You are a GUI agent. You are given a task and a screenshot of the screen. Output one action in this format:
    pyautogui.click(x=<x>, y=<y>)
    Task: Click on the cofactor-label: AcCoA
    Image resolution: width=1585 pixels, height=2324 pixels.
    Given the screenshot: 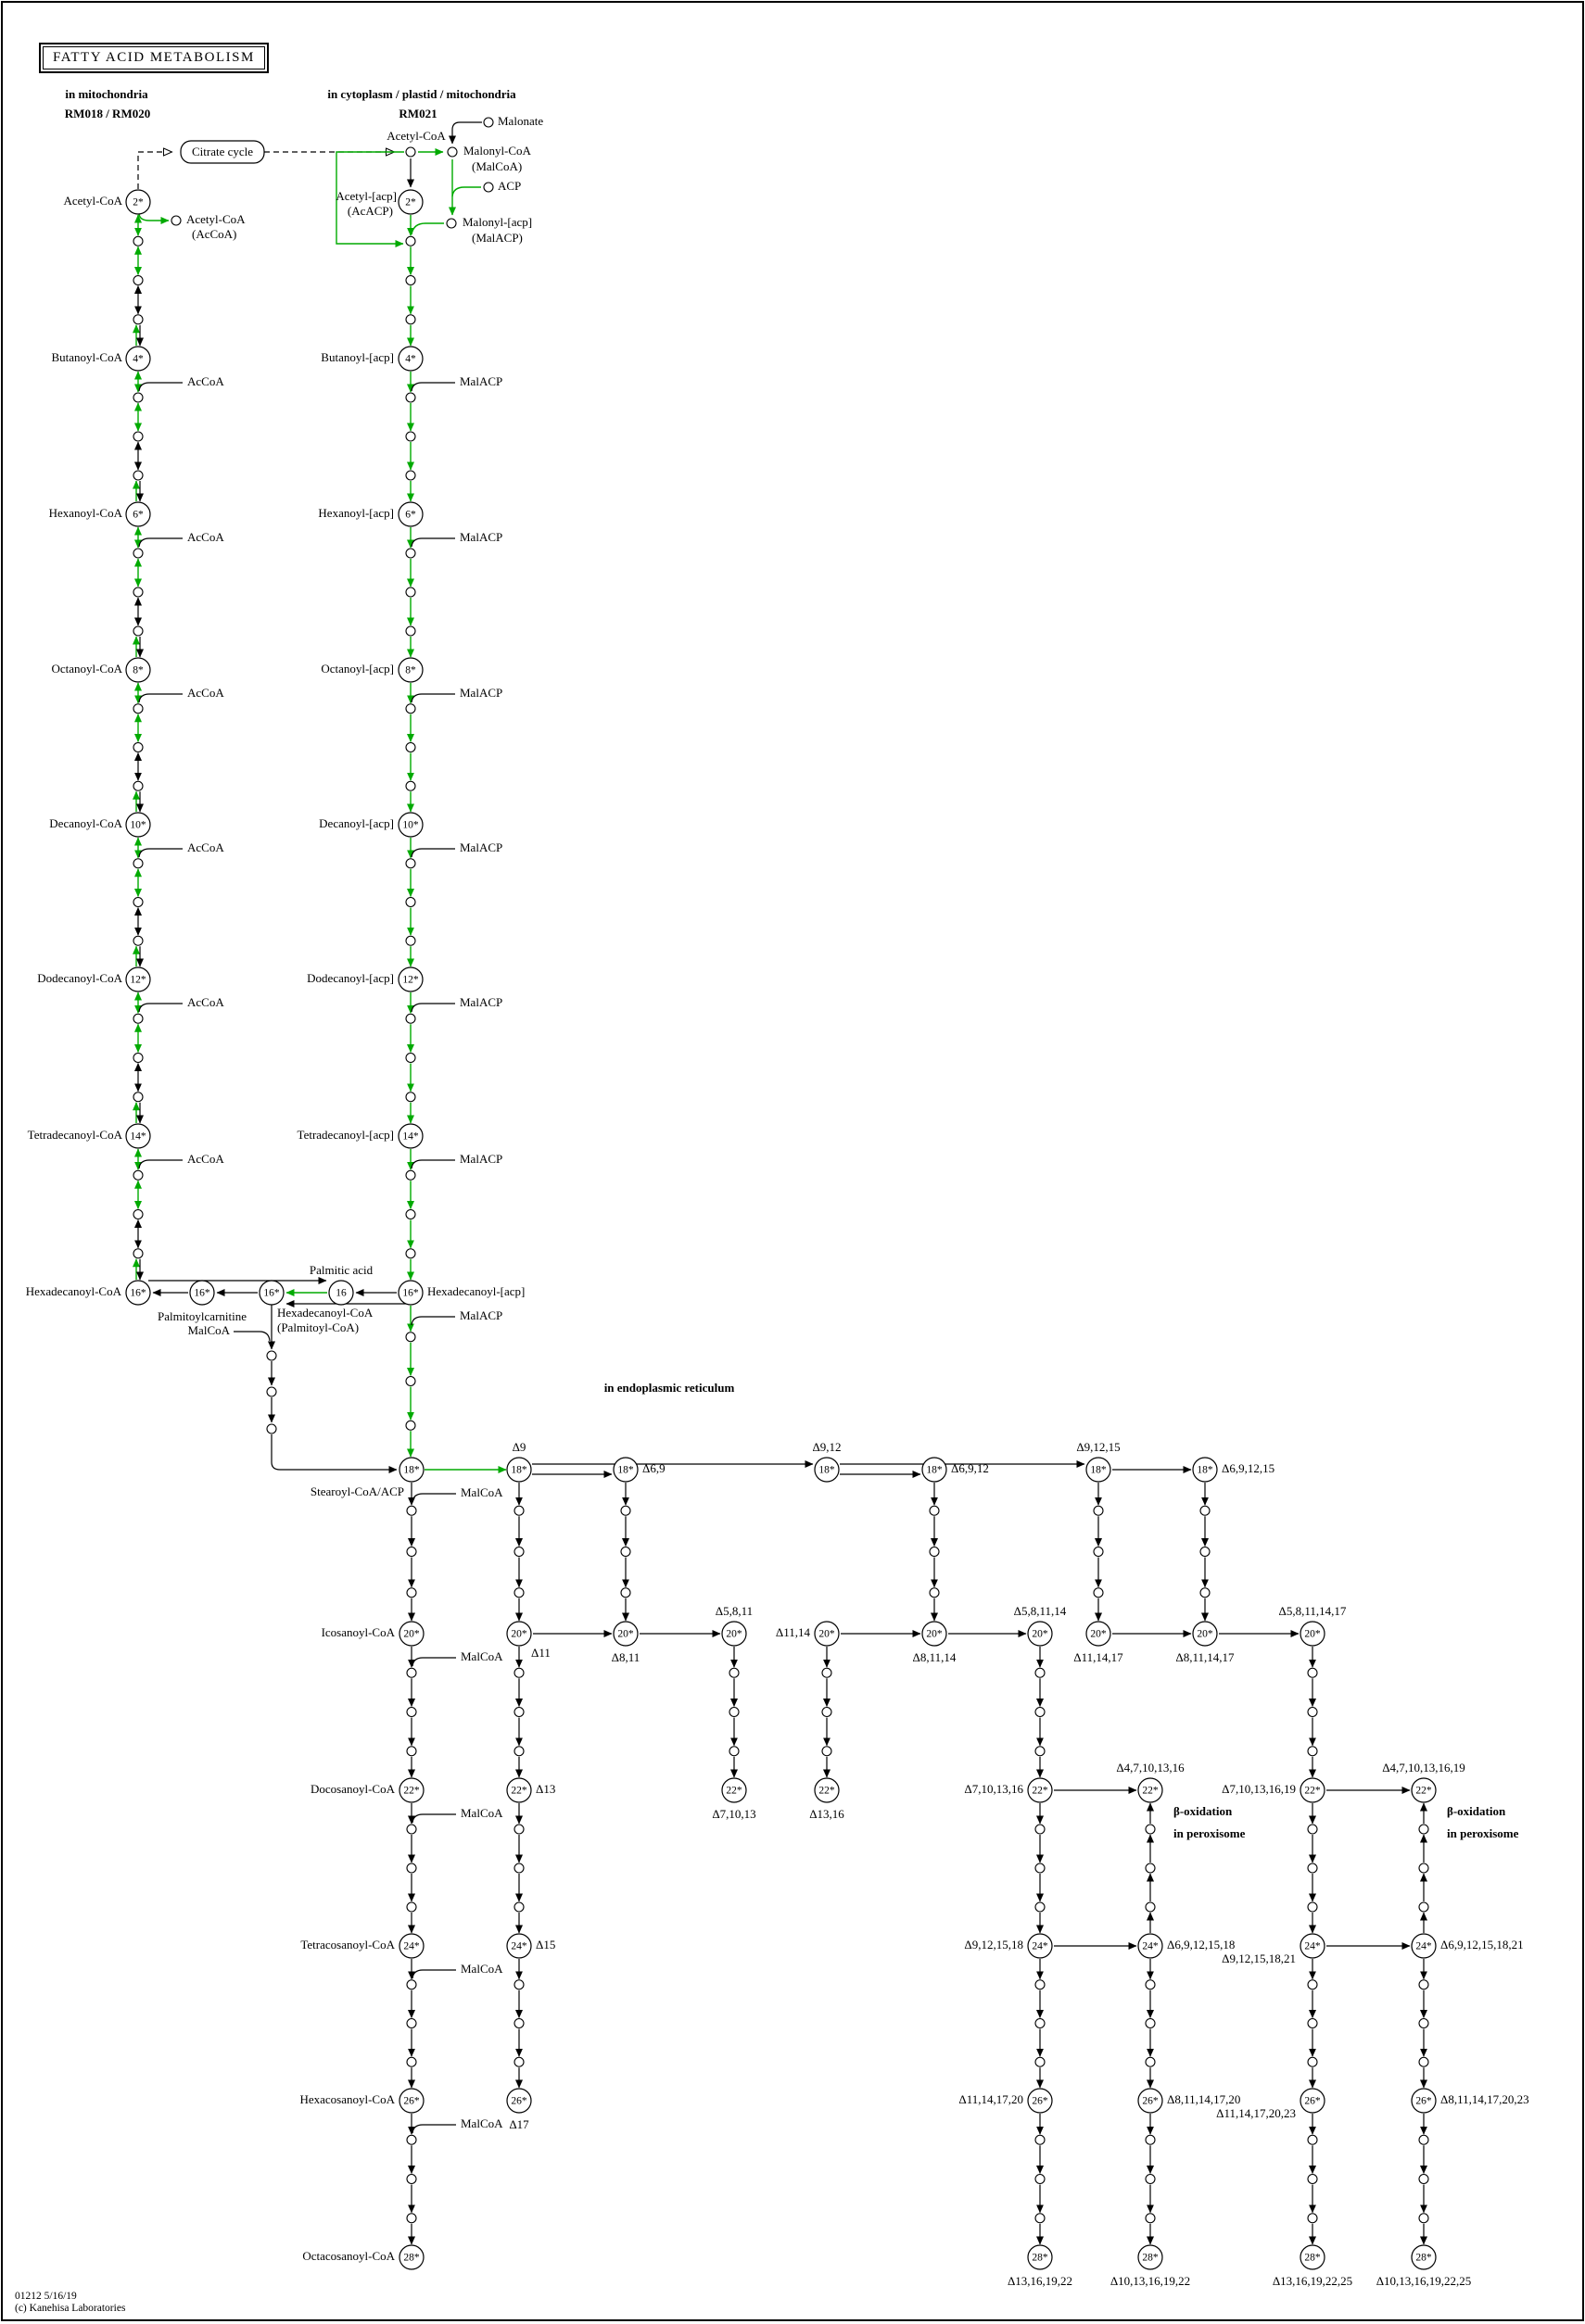 What is the action you would take?
    pyautogui.click(x=205, y=537)
    